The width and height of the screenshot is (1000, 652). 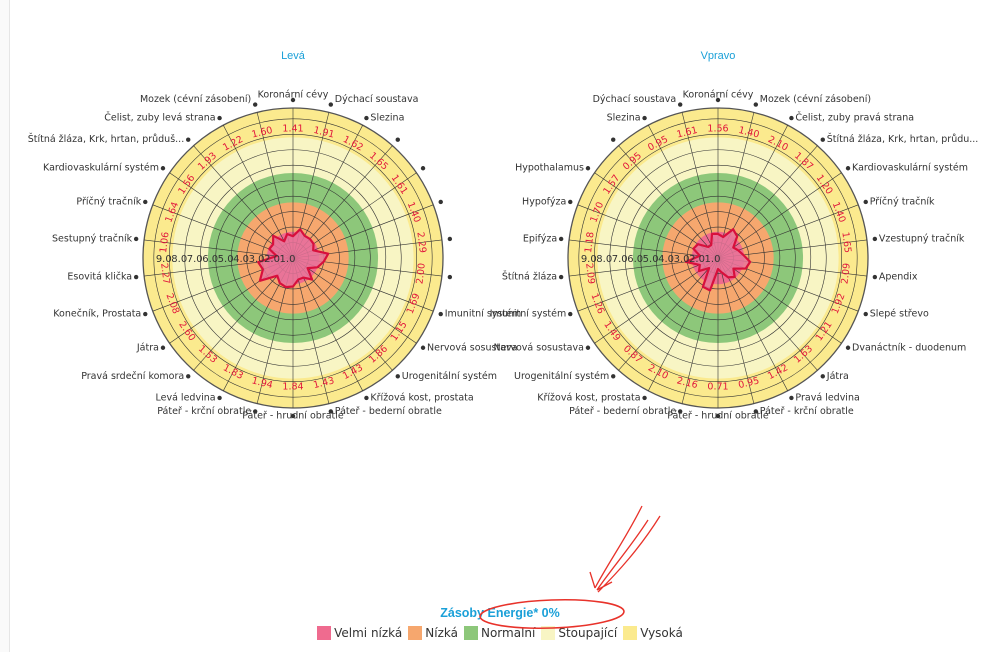 I want to click on value-label: 1.91, so click(x=323, y=133).